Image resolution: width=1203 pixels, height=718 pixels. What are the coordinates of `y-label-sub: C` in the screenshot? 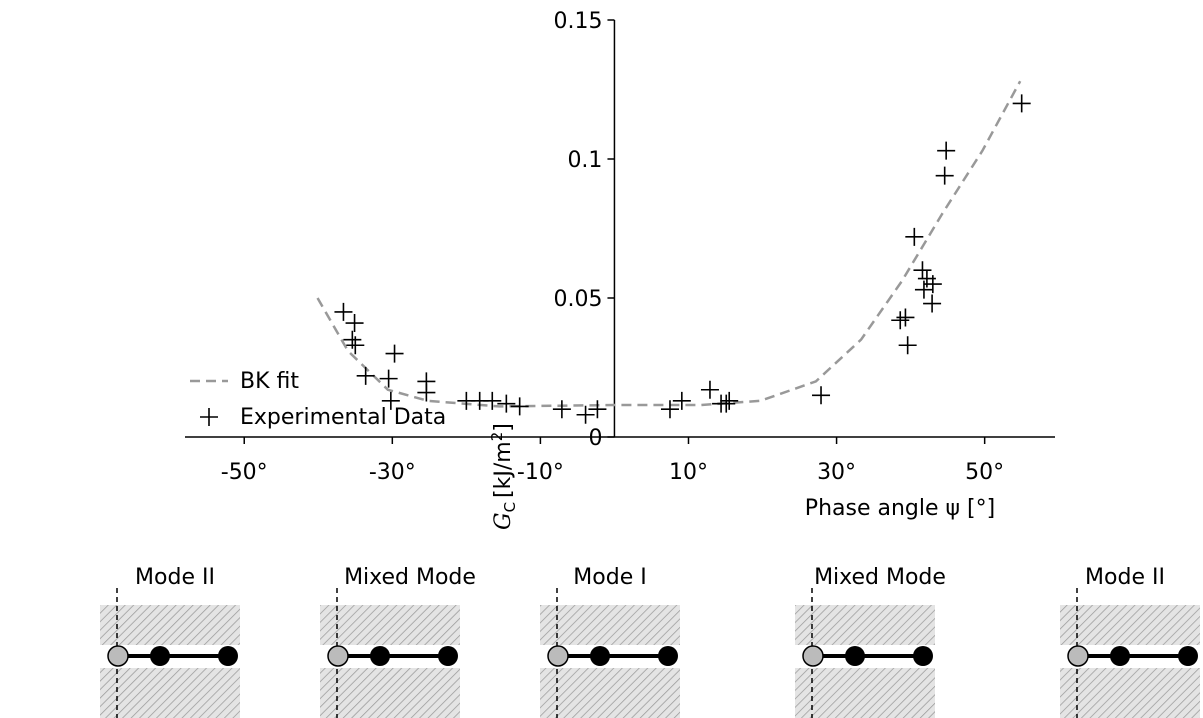 It's located at (510, 507).